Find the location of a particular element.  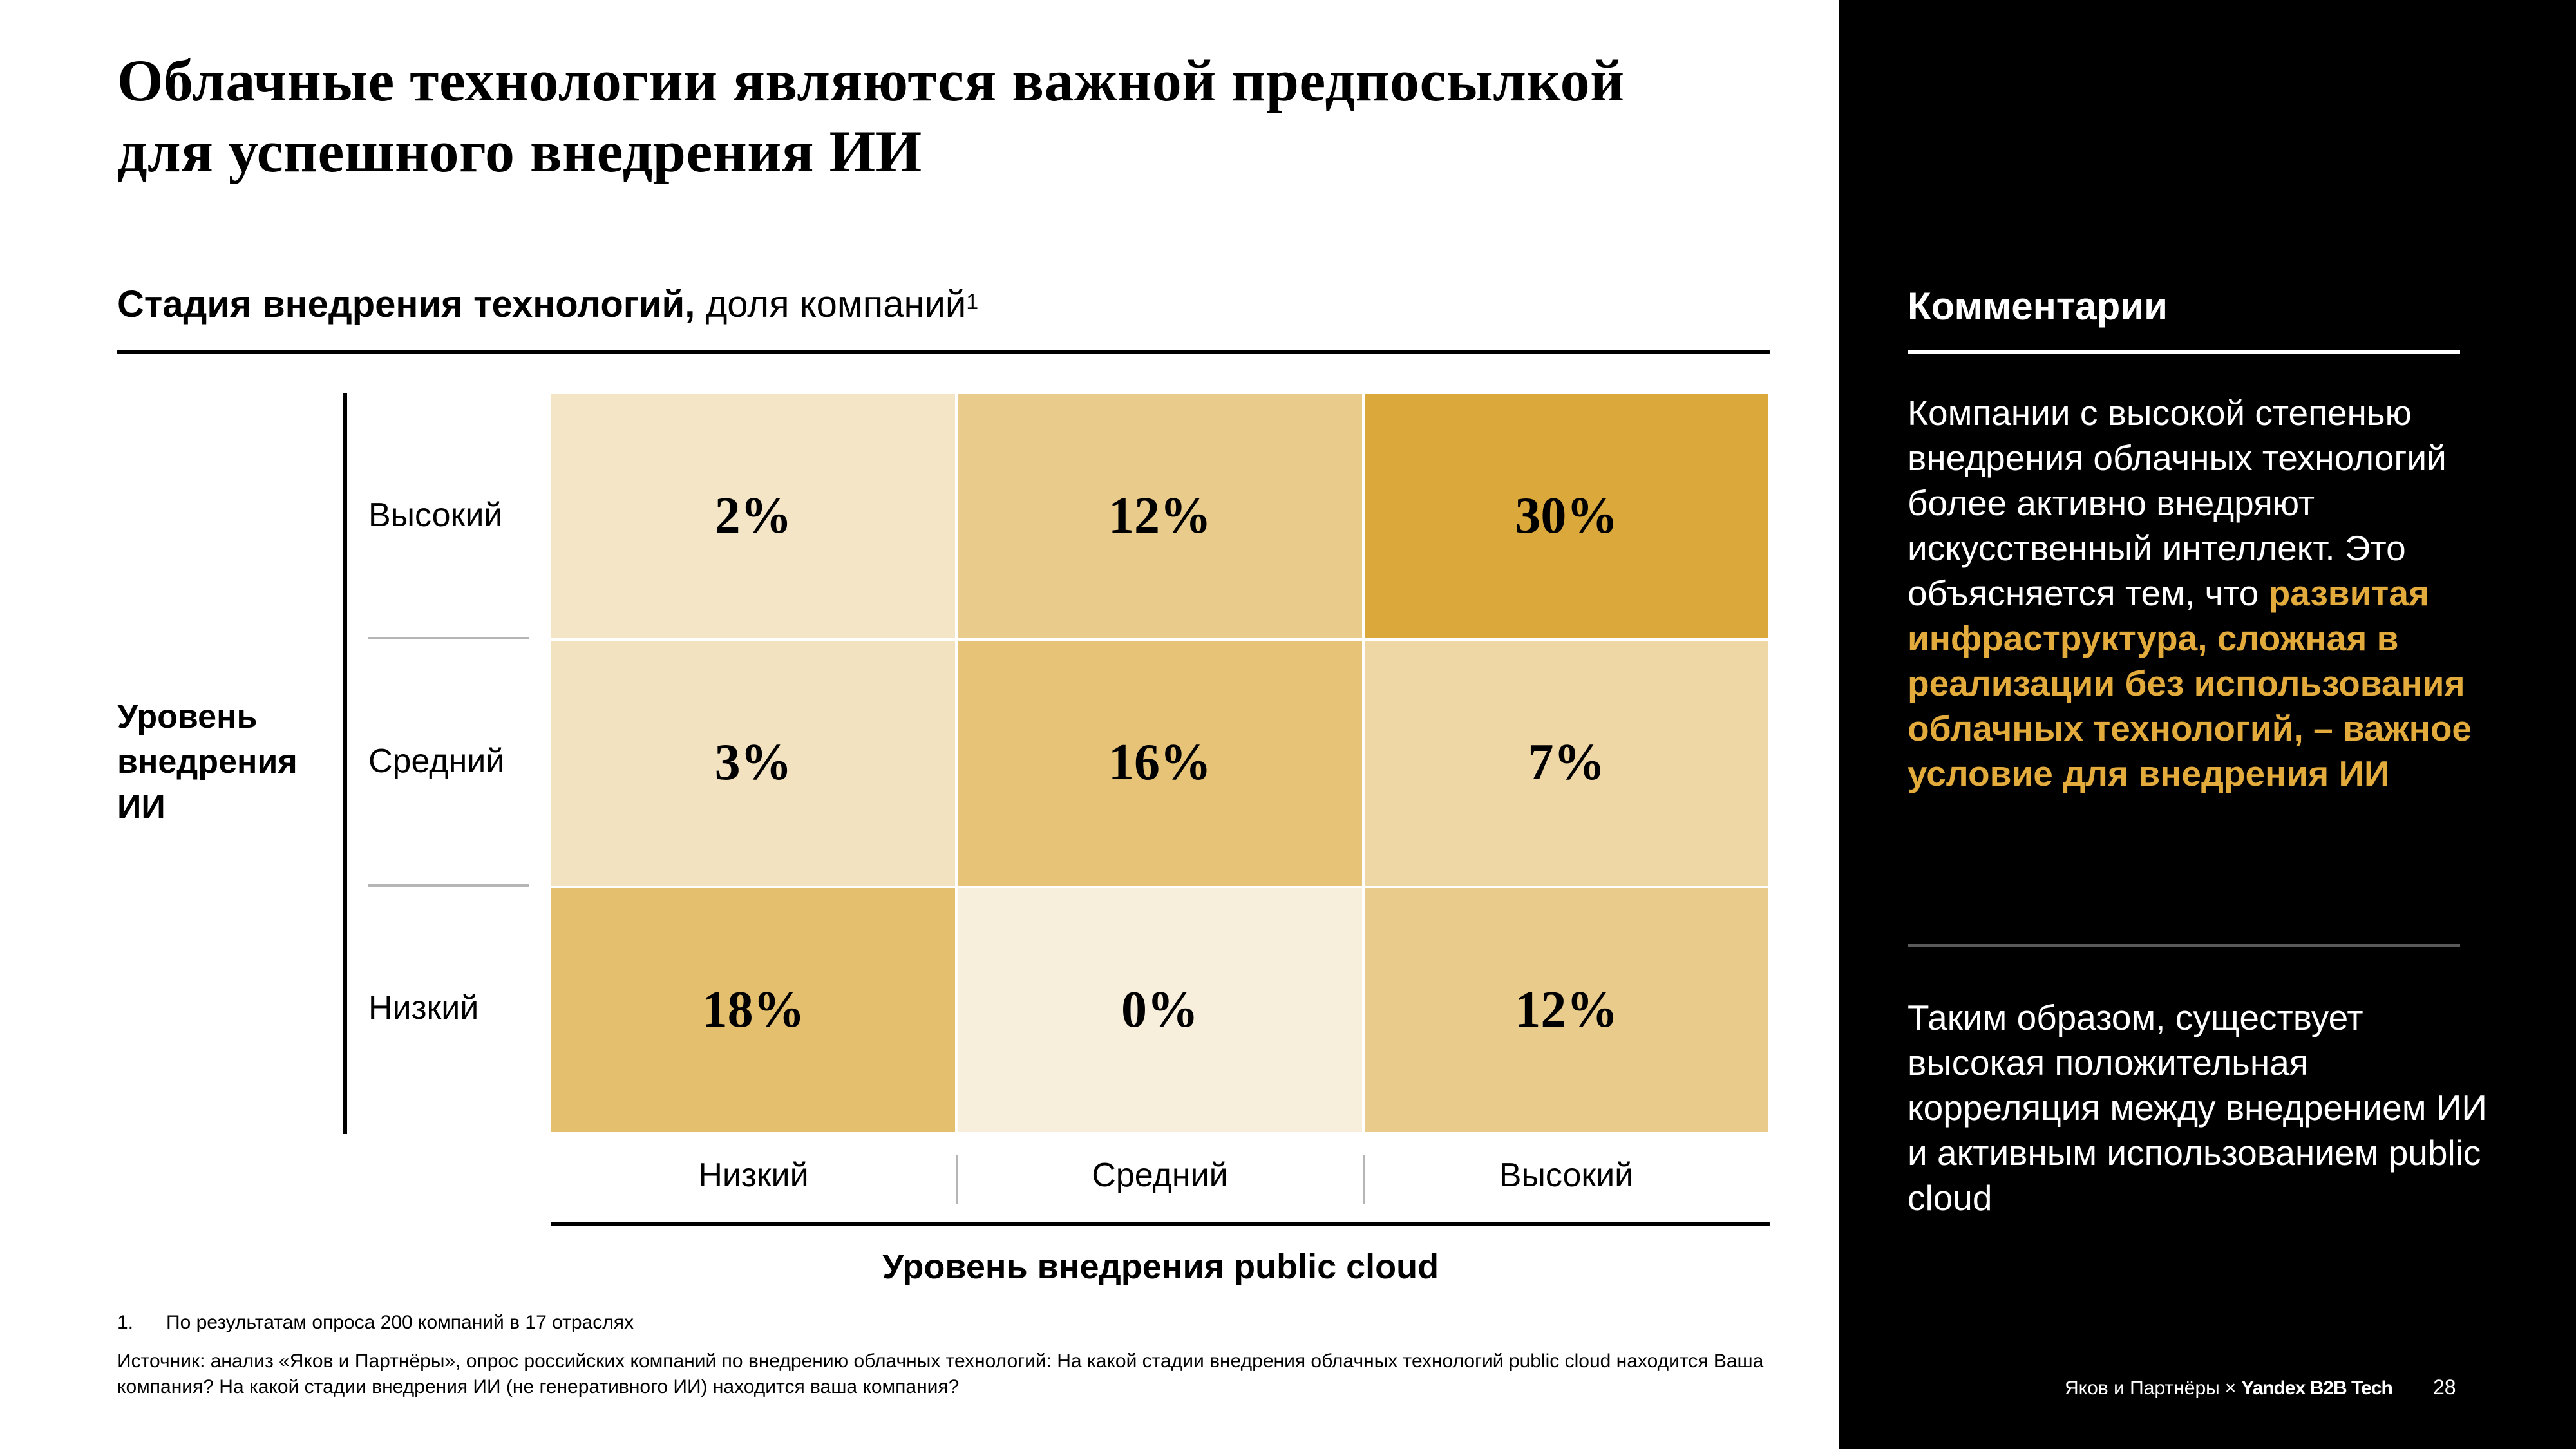

heatmap-cell-label: 3% is located at coordinates (753, 762).